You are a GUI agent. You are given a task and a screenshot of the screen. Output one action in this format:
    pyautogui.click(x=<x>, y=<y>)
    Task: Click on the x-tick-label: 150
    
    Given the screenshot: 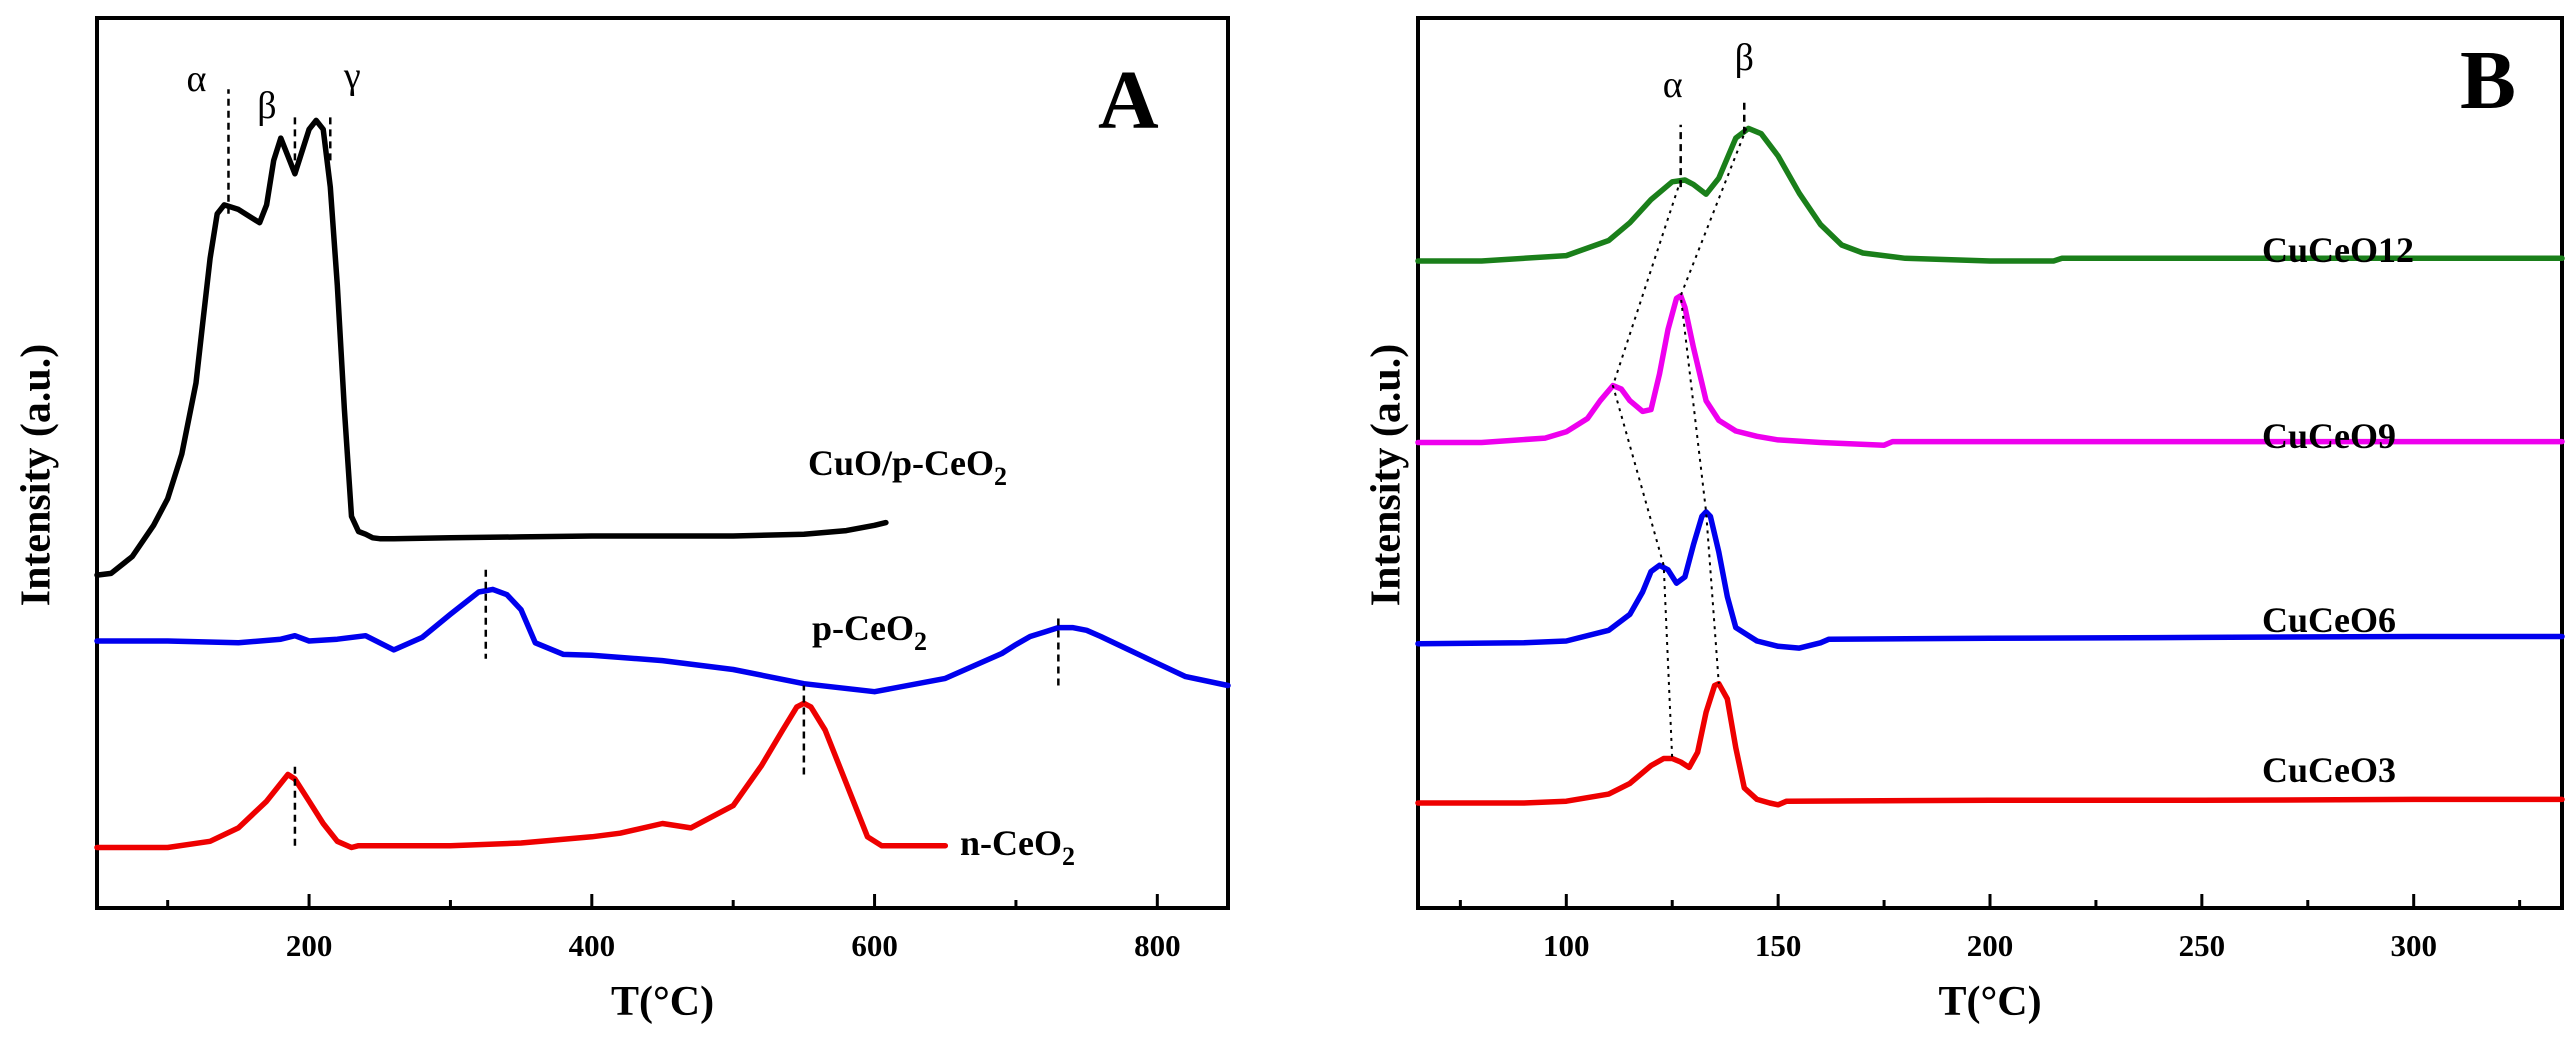 What is the action you would take?
    pyautogui.click(x=1778, y=945)
    